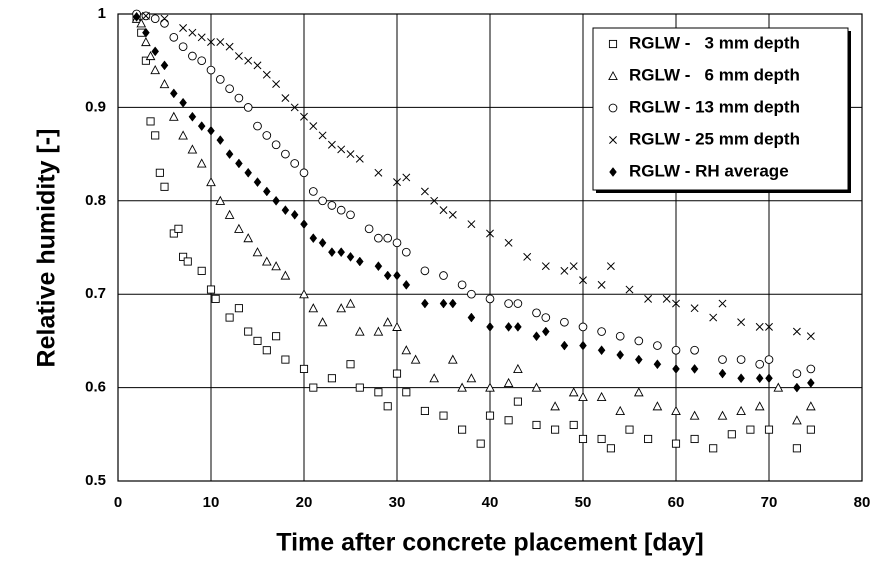 This screenshot has width=893, height=570. I want to click on x-tick-label: 20, so click(304, 502).